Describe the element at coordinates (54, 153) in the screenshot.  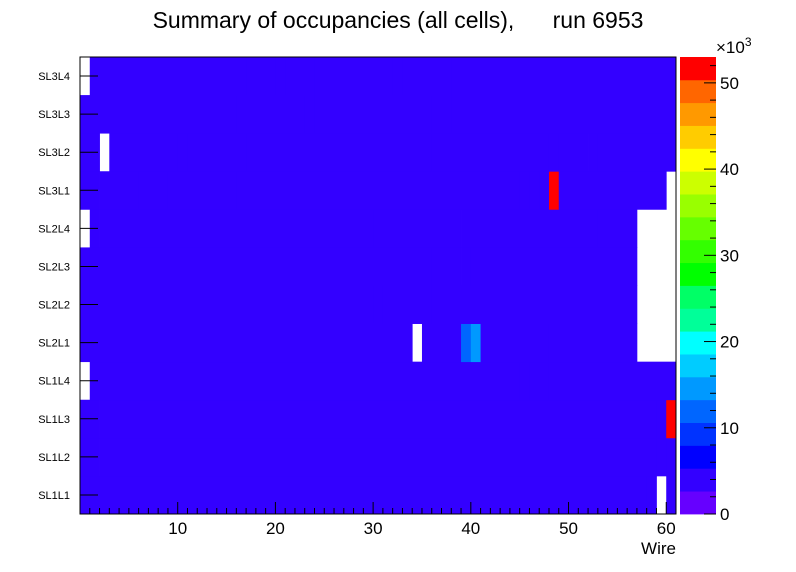
I see `y-tick-label: SL3L2` at that location.